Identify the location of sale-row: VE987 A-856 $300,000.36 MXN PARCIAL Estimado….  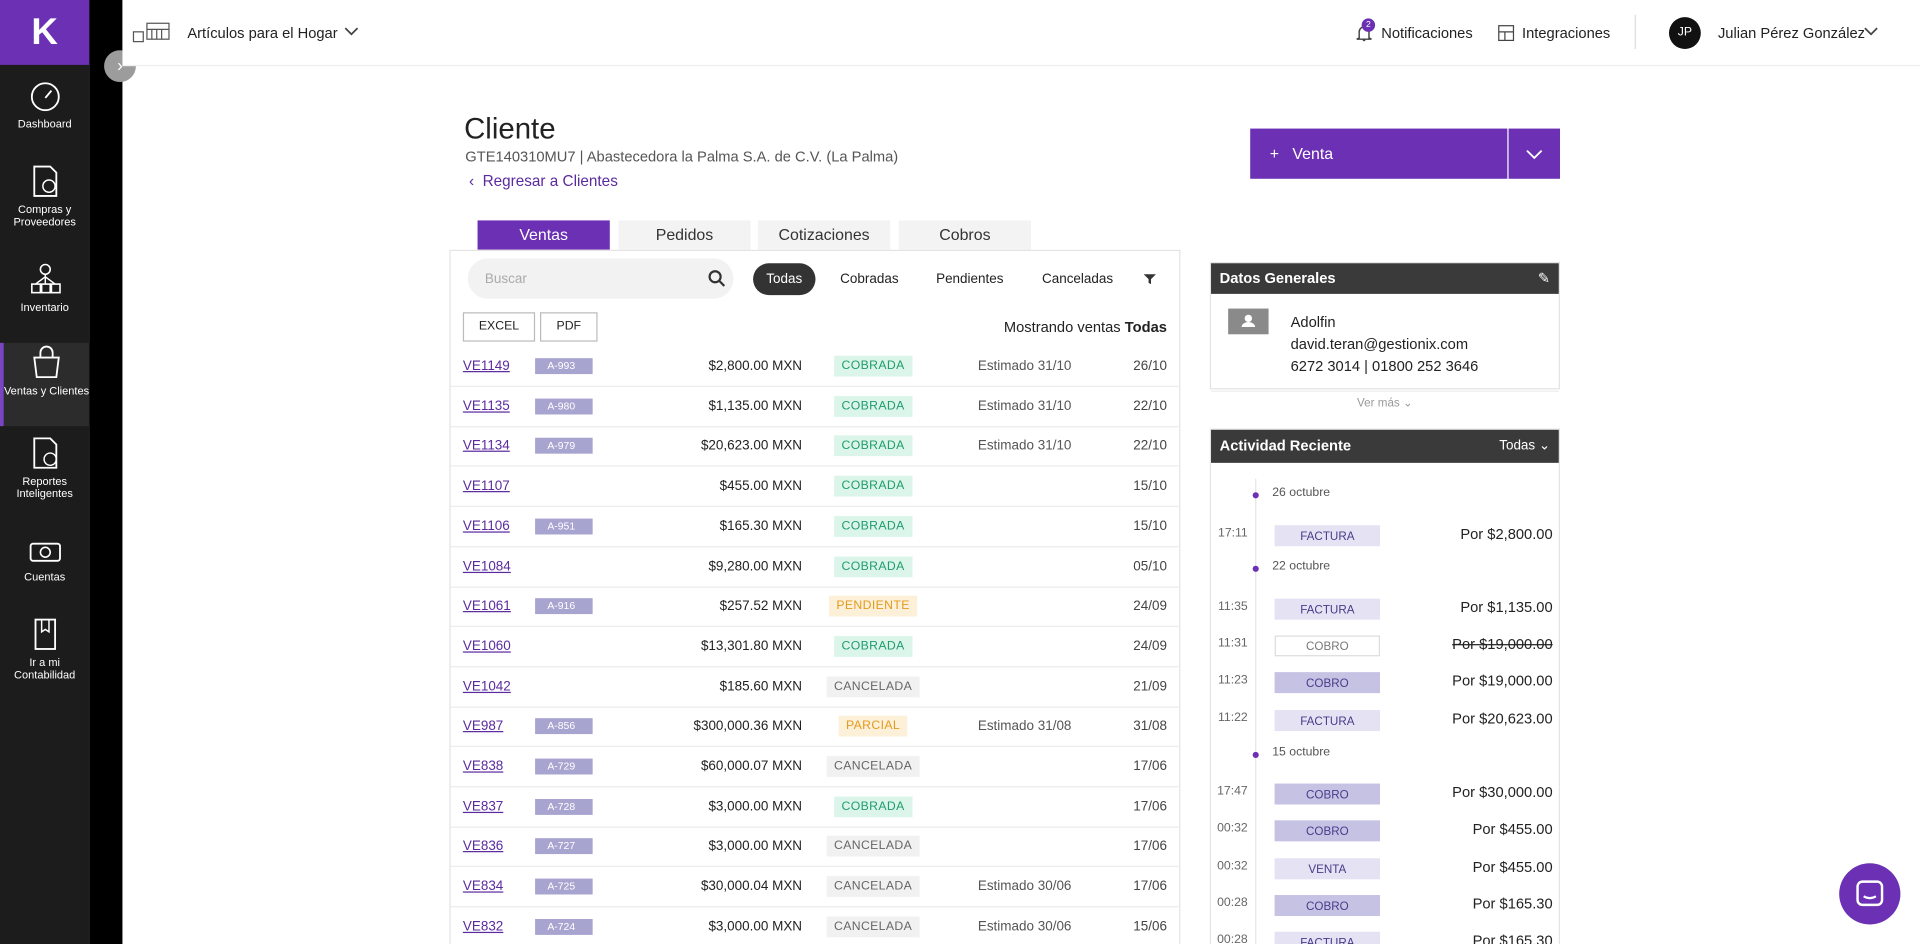
(815, 727).